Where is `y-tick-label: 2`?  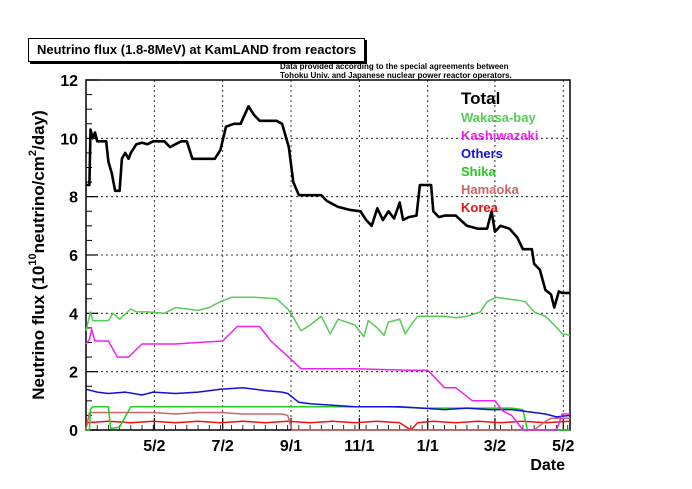 y-tick-label: 2 is located at coordinates (73, 373).